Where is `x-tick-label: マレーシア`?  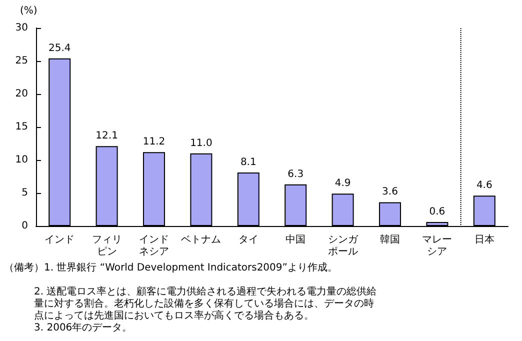 x-tick-label: マレーシア is located at coordinates (437, 246).